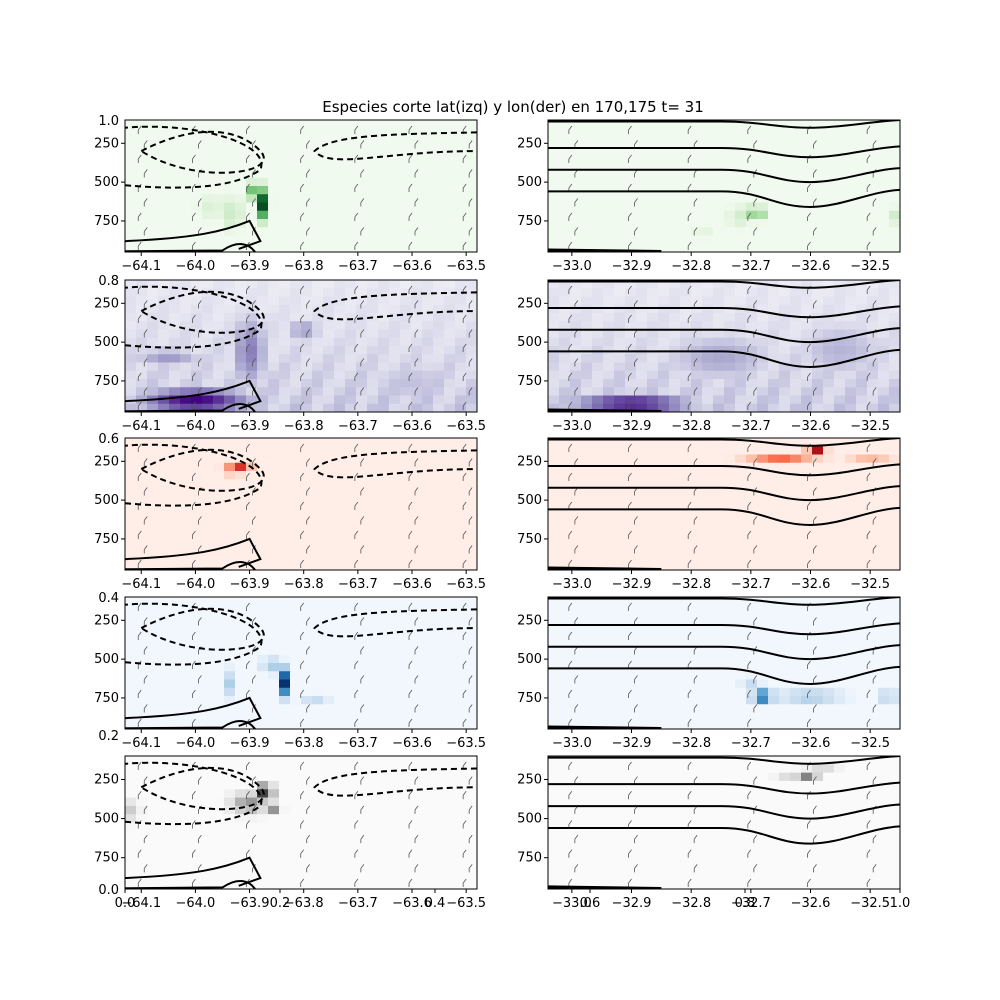 This screenshot has height=1000, width=1000. What do you see at coordinates (811, 426) in the screenshot?
I see `x-tick-label: −32.6` at bounding box center [811, 426].